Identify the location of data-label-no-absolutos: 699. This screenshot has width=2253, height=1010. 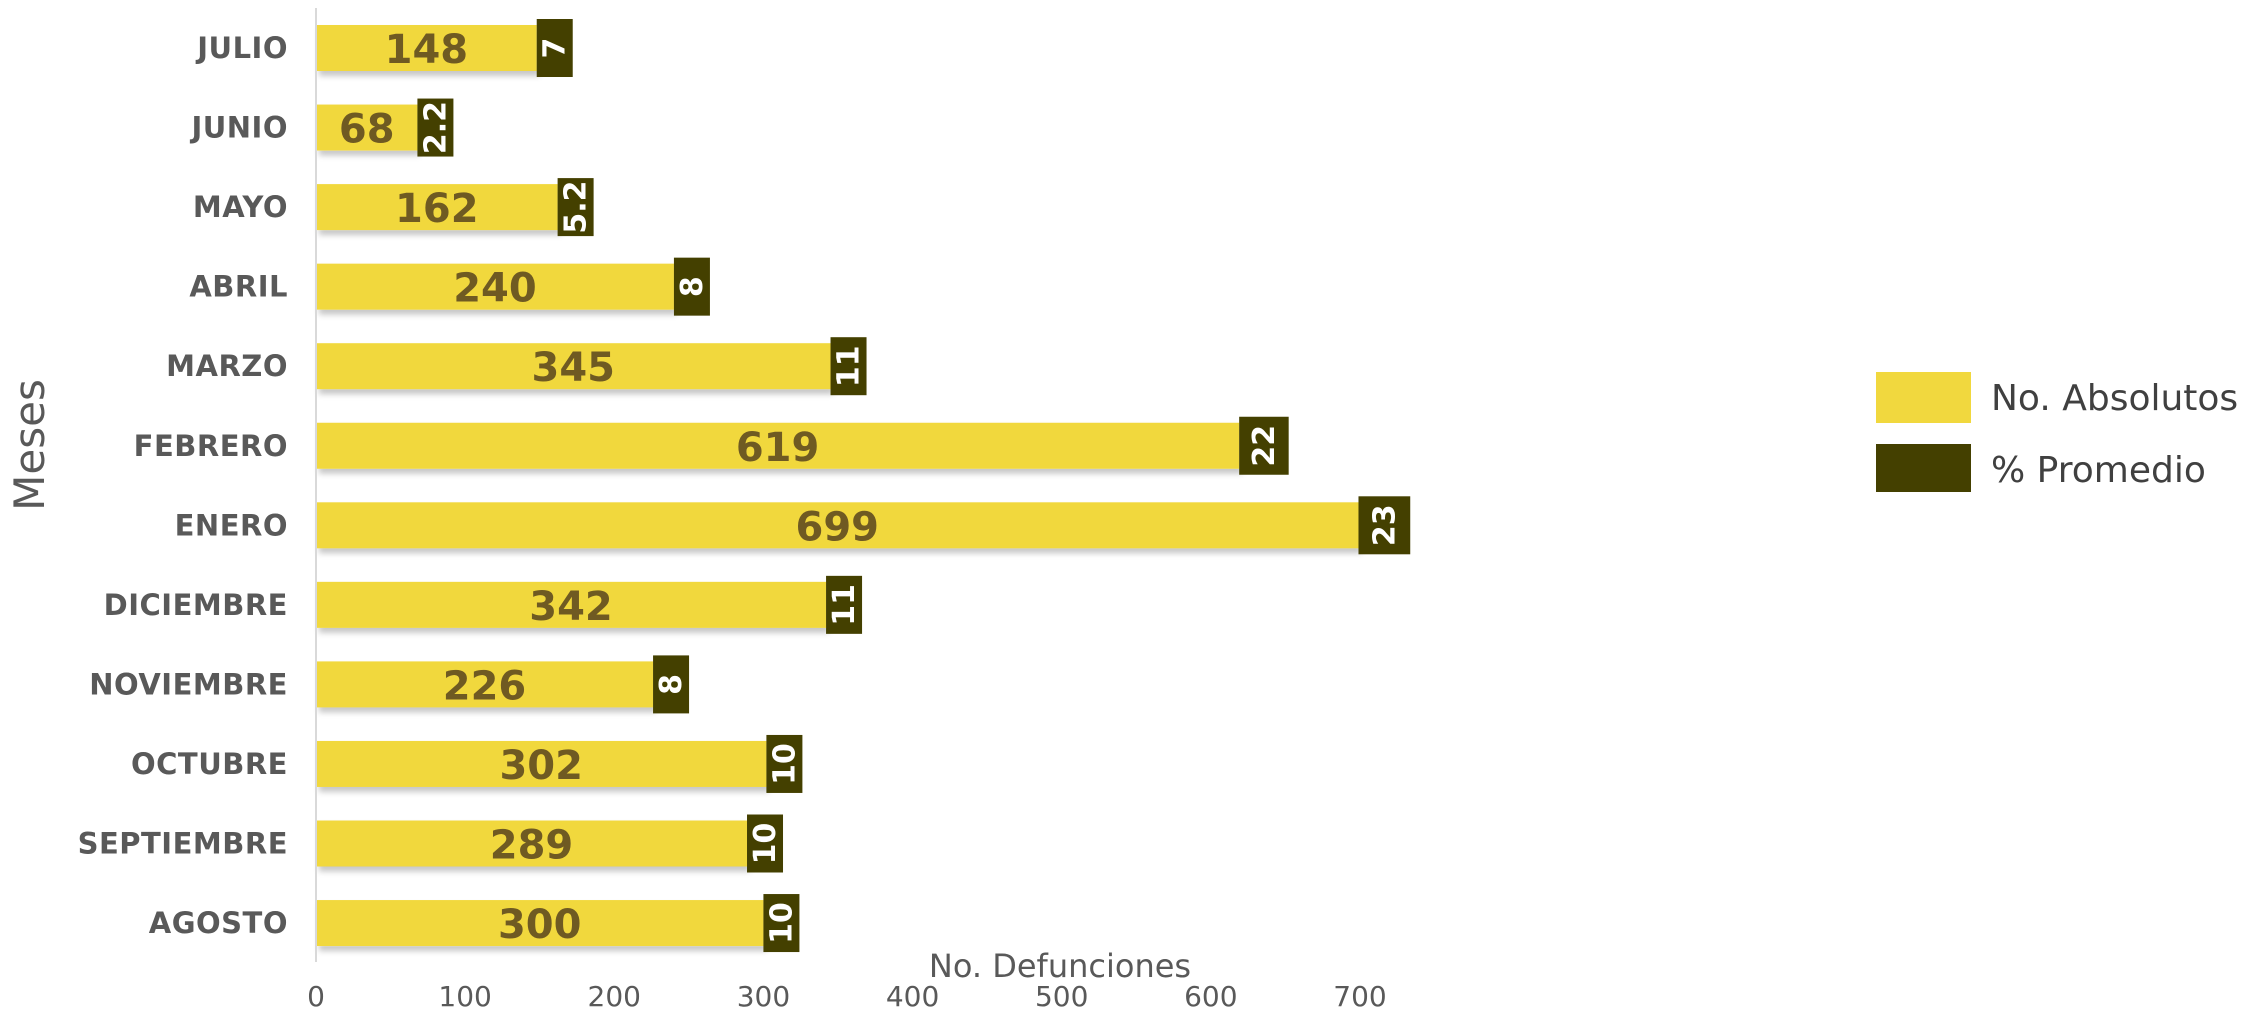
(837, 527).